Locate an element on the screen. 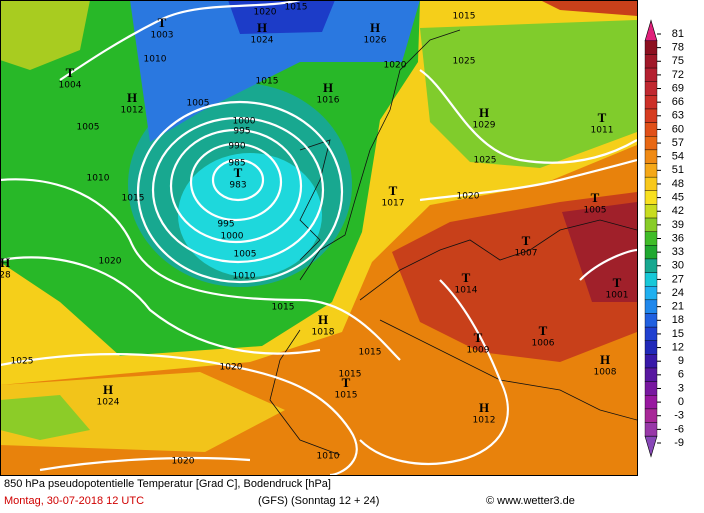 The height and width of the screenshot is (513, 704). legend-label: 0 is located at coordinates (681, 402).